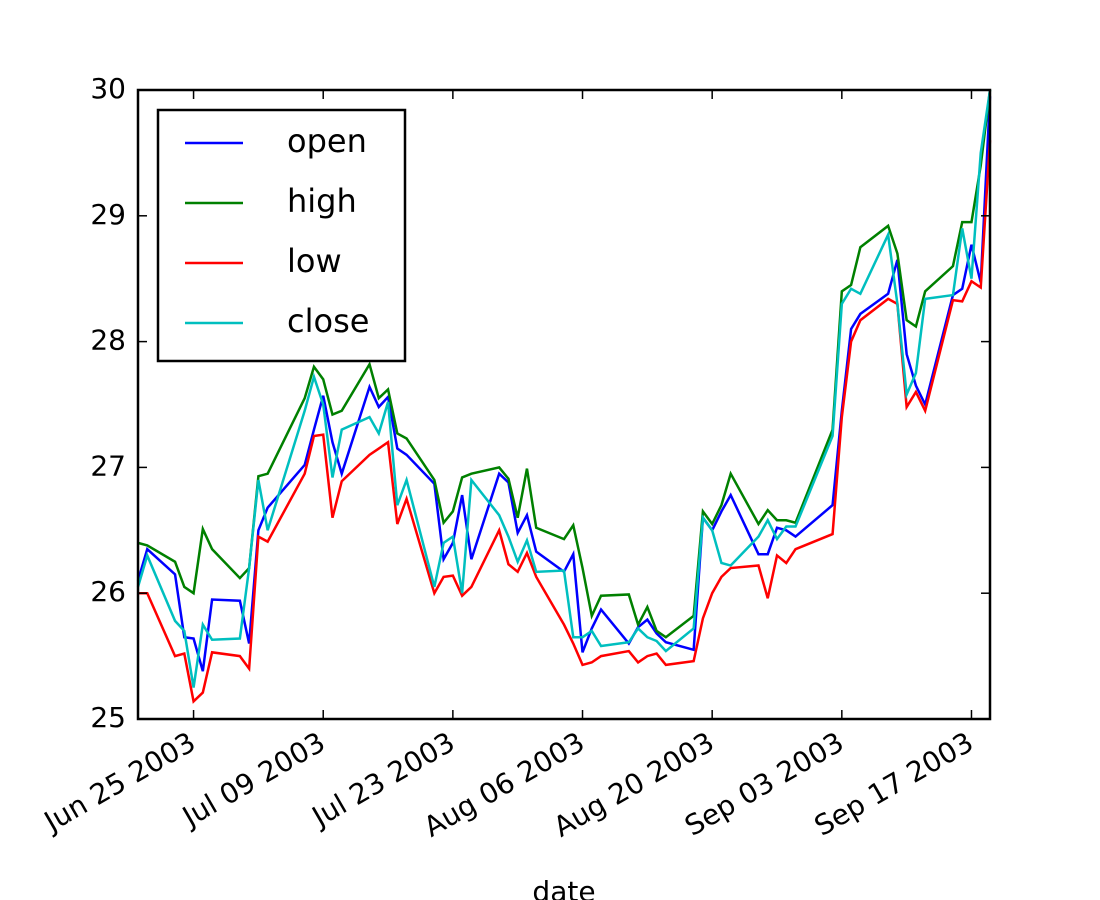 This screenshot has width=1100, height=900. Describe the element at coordinates (108, 591) in the screenshot. I see `y-tick-label: 26` at that location.